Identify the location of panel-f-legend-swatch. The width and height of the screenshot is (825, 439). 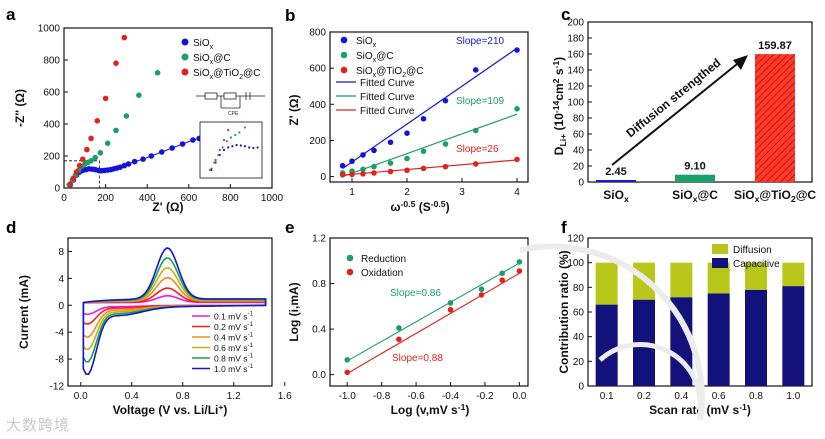
(720, 249).